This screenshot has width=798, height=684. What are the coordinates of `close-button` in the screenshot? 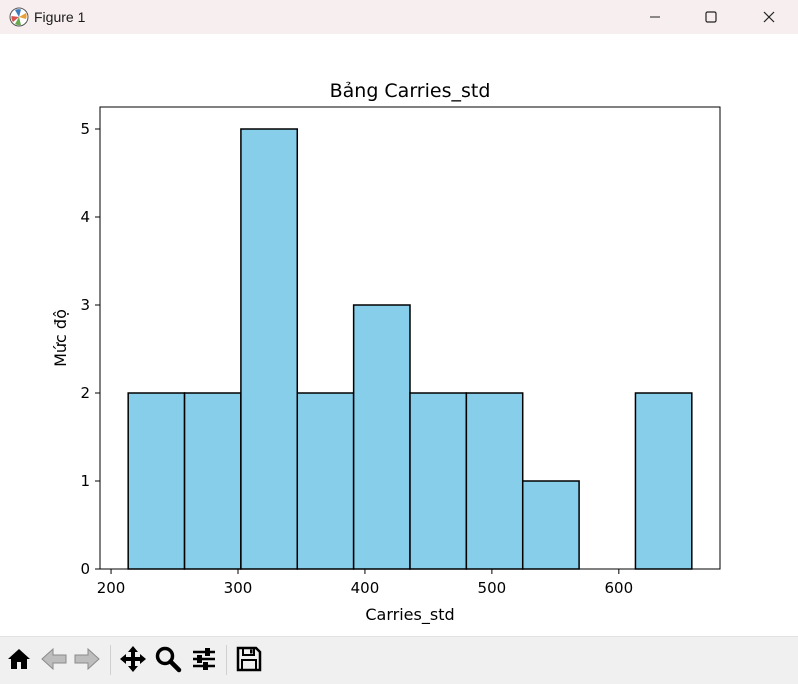 It's located at (769, 17).